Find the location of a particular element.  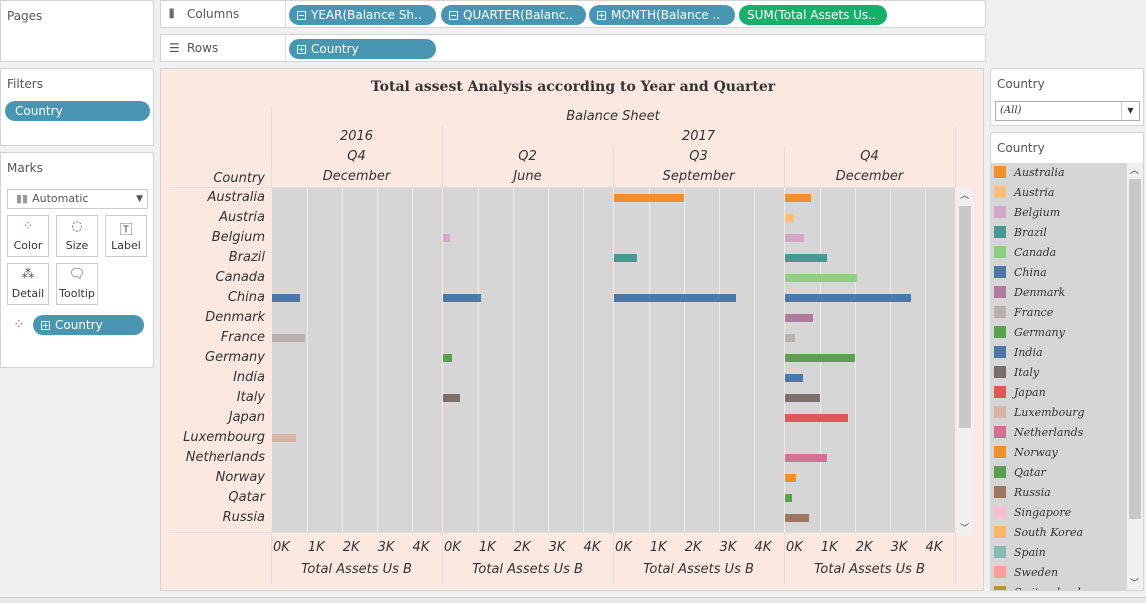

legend-item: Russia is located at coordinates (1022, 493).